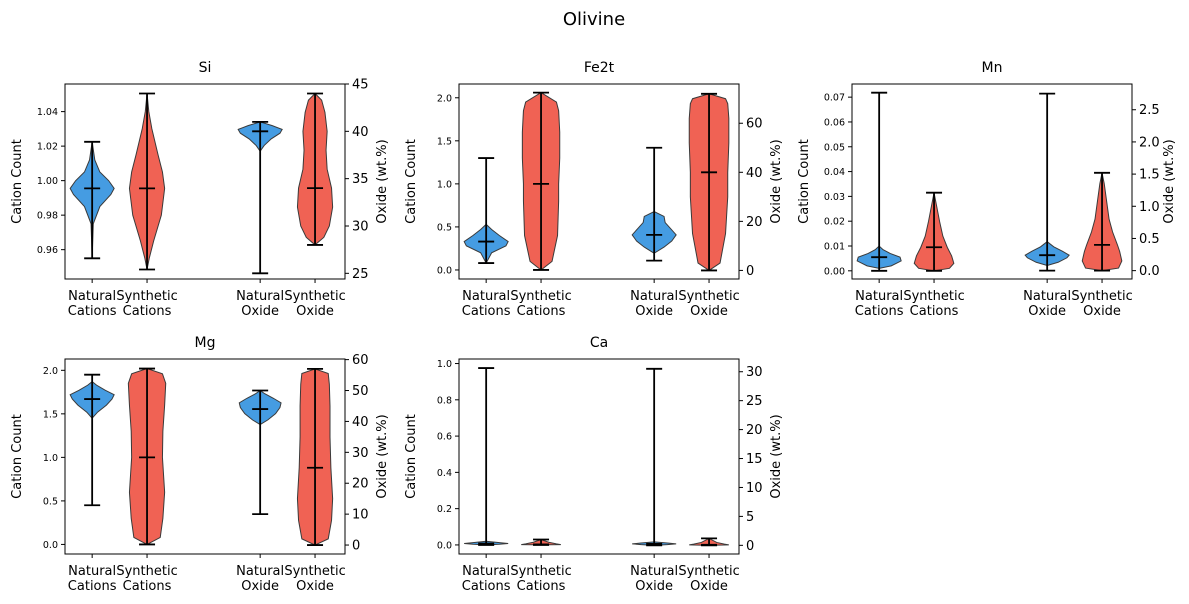  I want to click on left-tick-label: 0.06, so click(834, 122).